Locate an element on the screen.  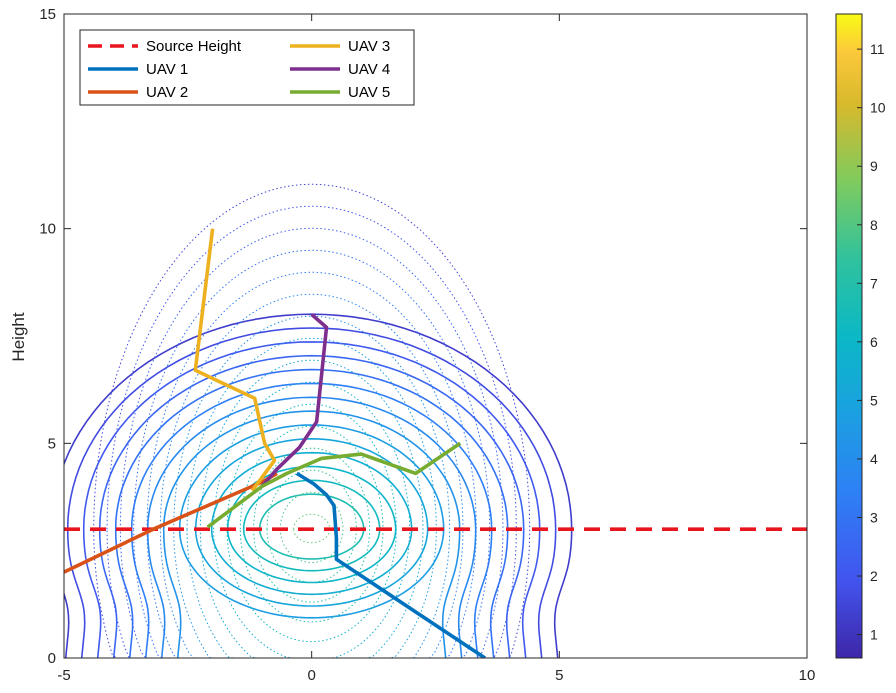
y-tick-label: 10 is located at coordinates (47, 229).